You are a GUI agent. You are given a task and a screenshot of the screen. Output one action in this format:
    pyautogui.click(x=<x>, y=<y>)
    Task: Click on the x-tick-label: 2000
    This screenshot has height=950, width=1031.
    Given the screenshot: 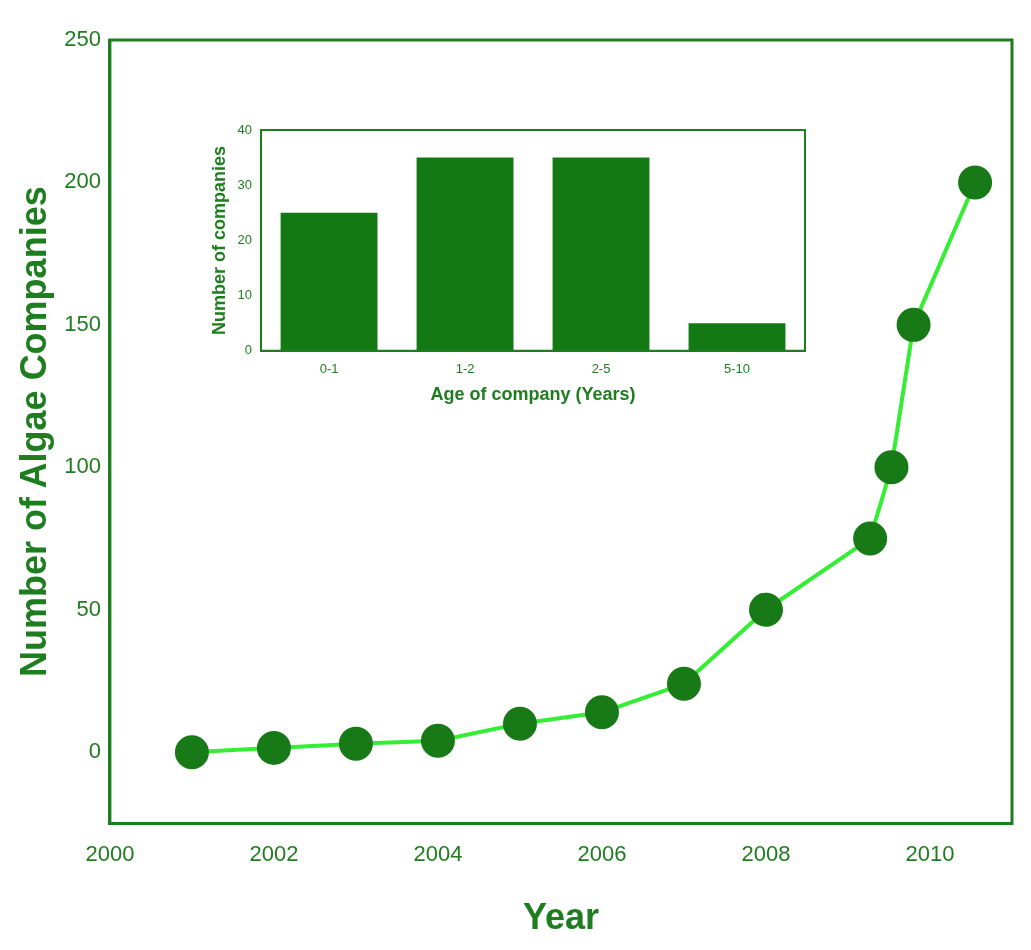 What is the action you would take?
    pyautogui.click(x=110, y=853)
    